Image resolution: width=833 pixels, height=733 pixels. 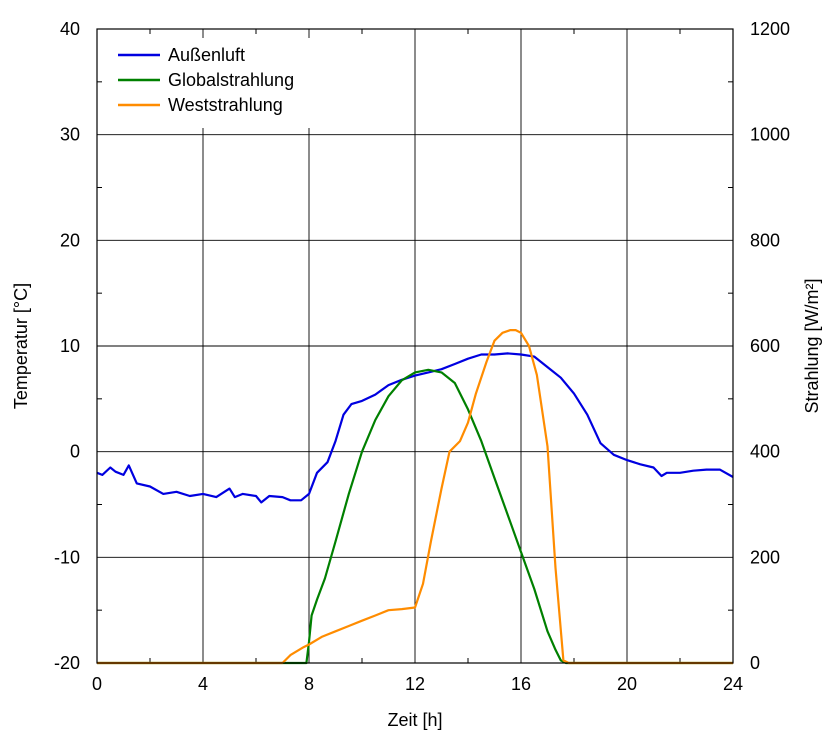 I want to click on right-tick-label: 600, so click(x=765, y=346).